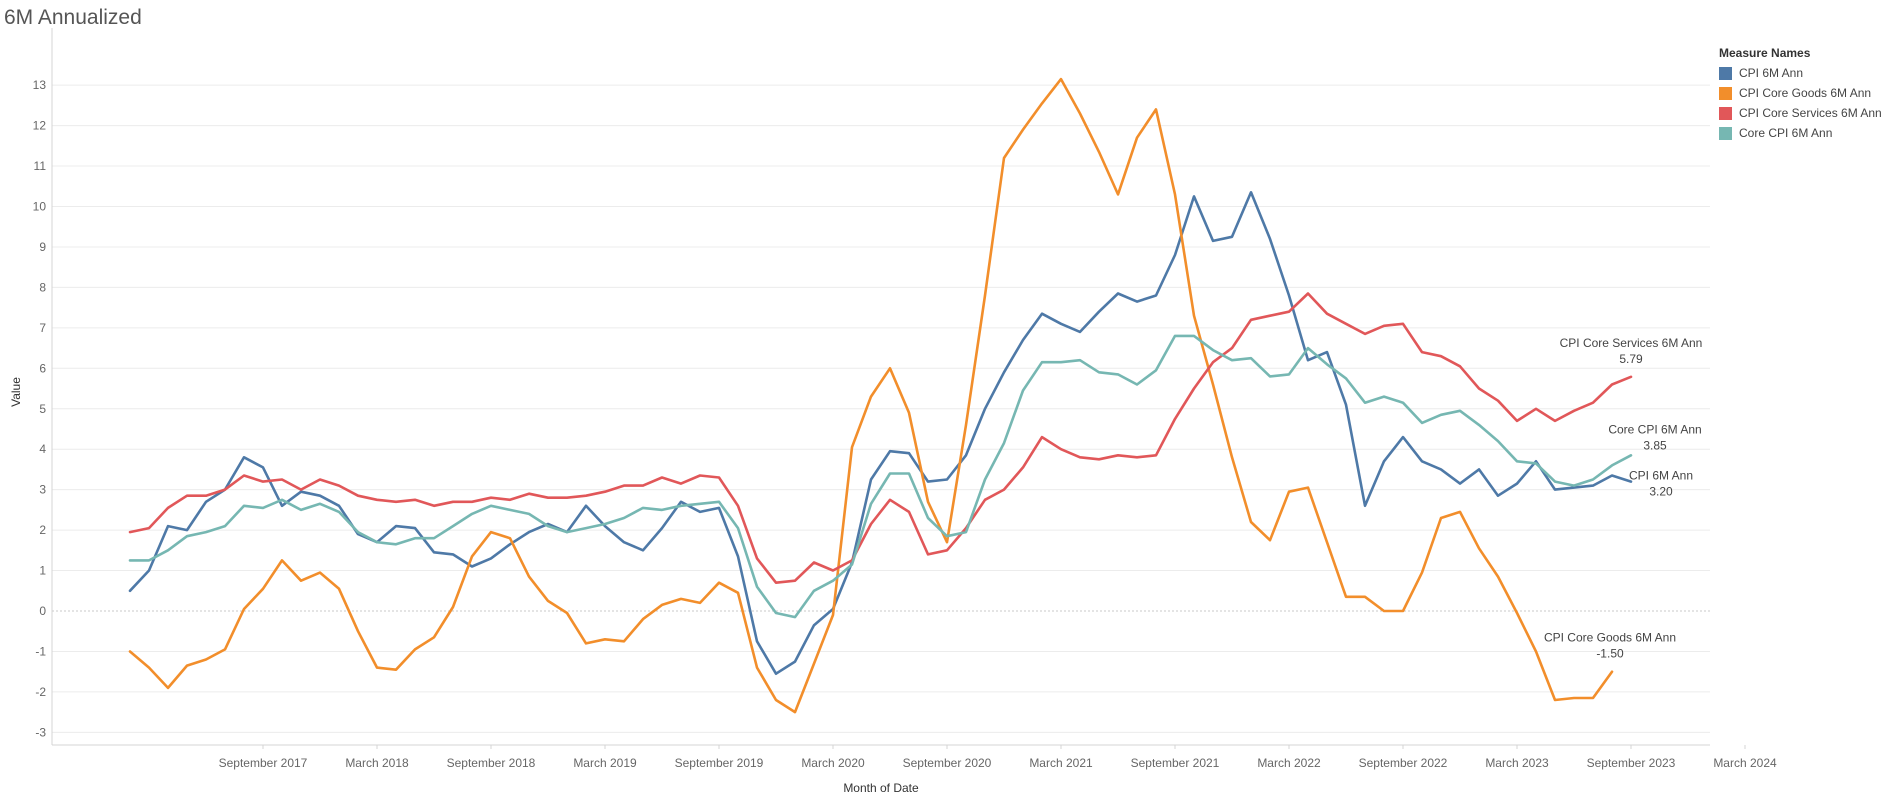 The image size is (1888, 803). I want to click on y-tick-label: 10, so click(40, 207).